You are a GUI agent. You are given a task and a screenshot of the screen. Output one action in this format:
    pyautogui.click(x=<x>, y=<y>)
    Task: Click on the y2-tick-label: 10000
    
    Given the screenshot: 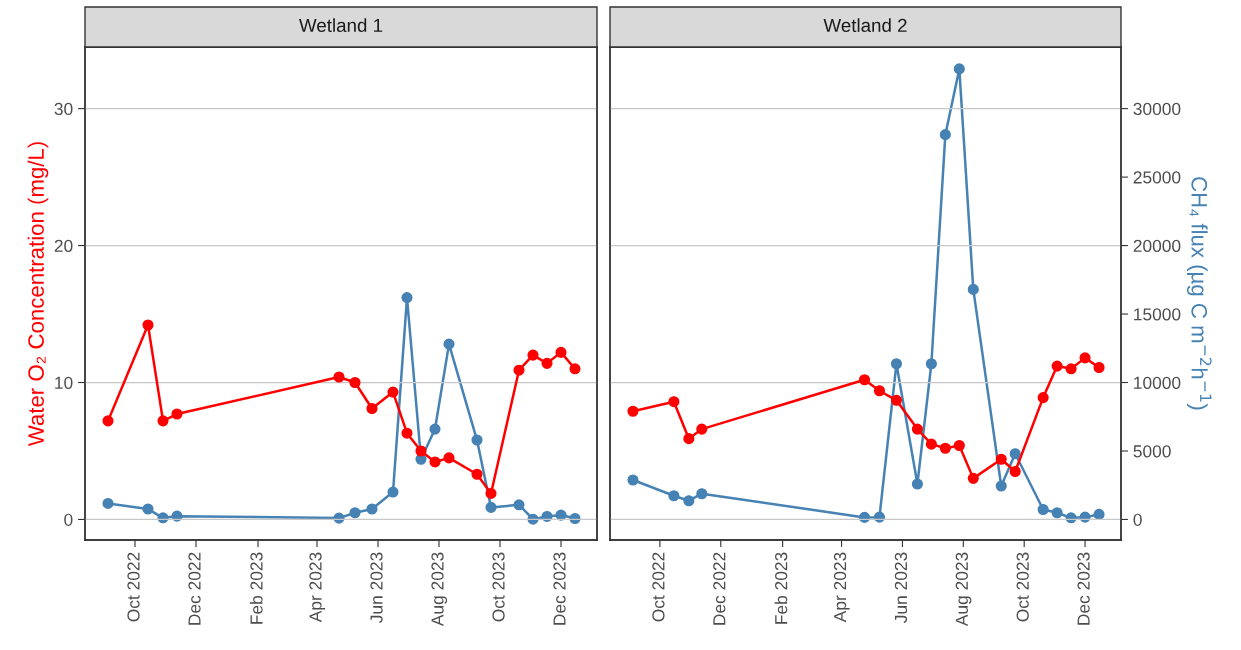 What is the action you would take?
    pyautogui.click(x=1157, y=382)
    